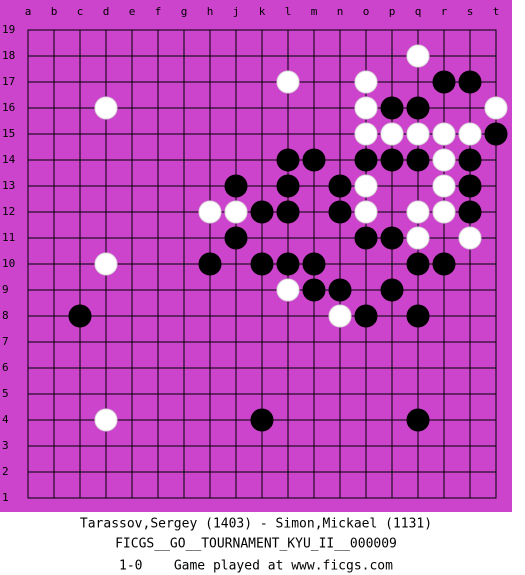 The height and width of the screenshot is (575, 525). I want to click on column-label: k, so click(262, 11).